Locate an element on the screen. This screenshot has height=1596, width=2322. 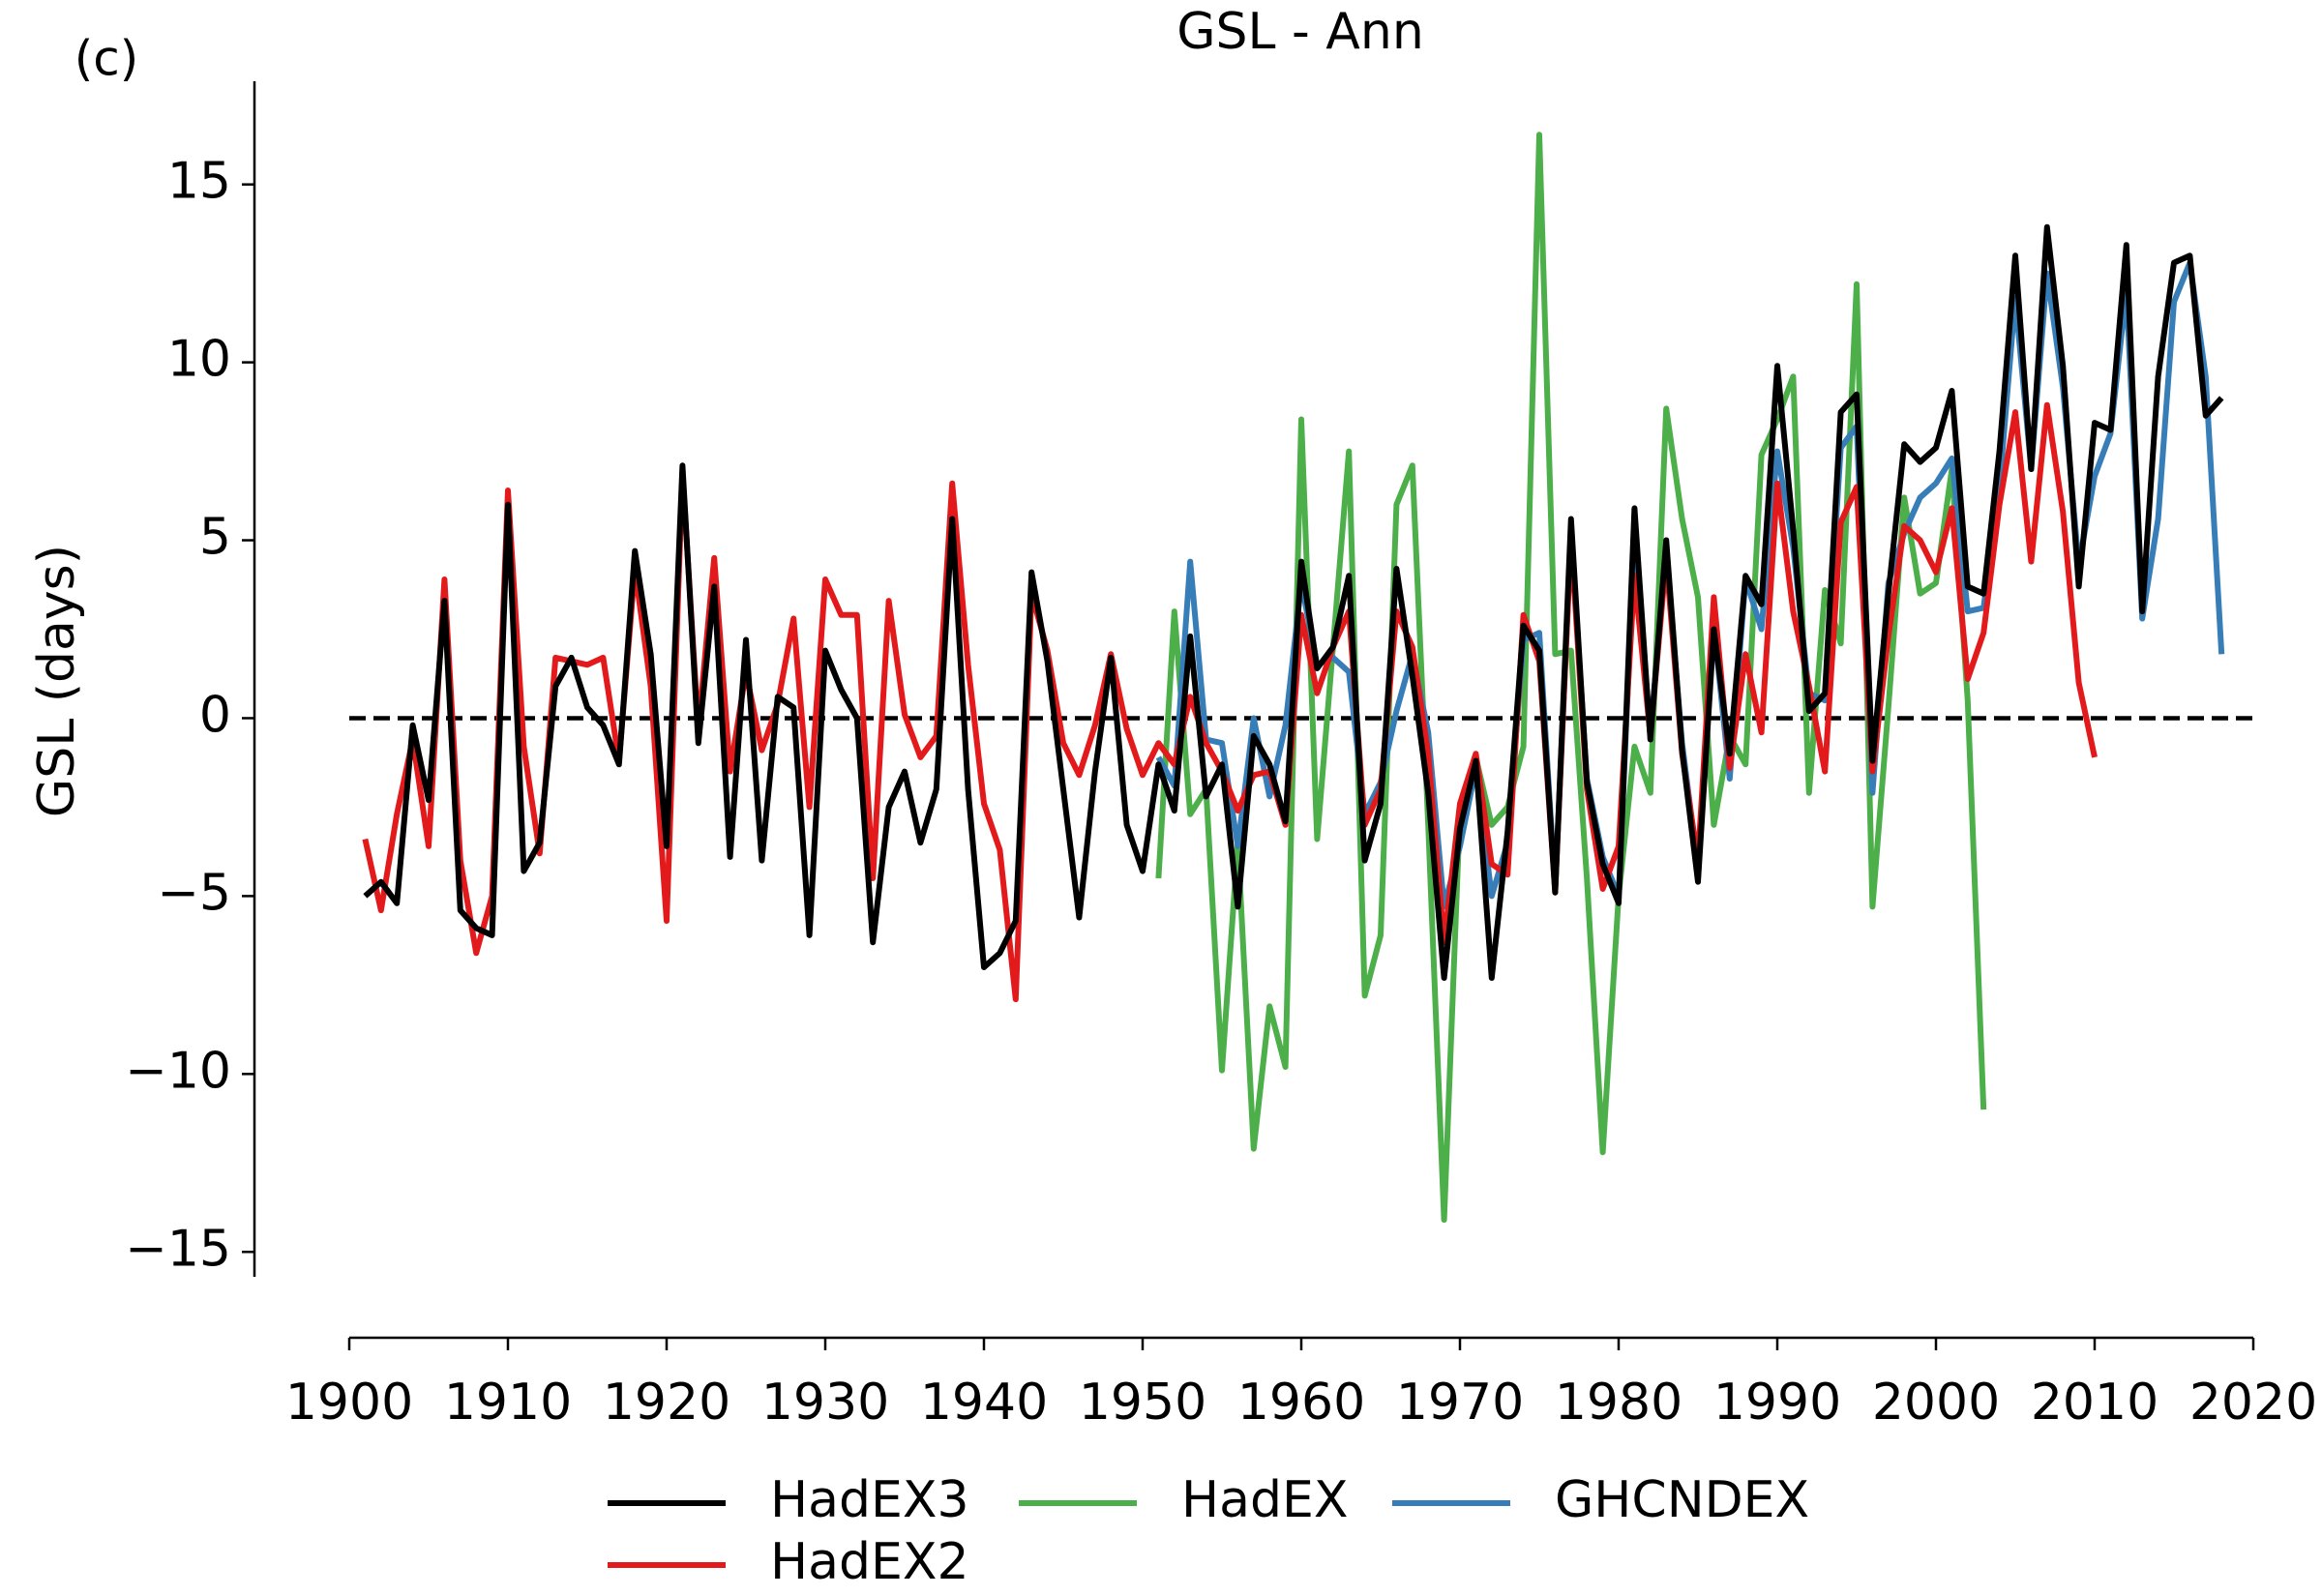
legend-label: HadEX3 is located at coordinates (869, 1500).